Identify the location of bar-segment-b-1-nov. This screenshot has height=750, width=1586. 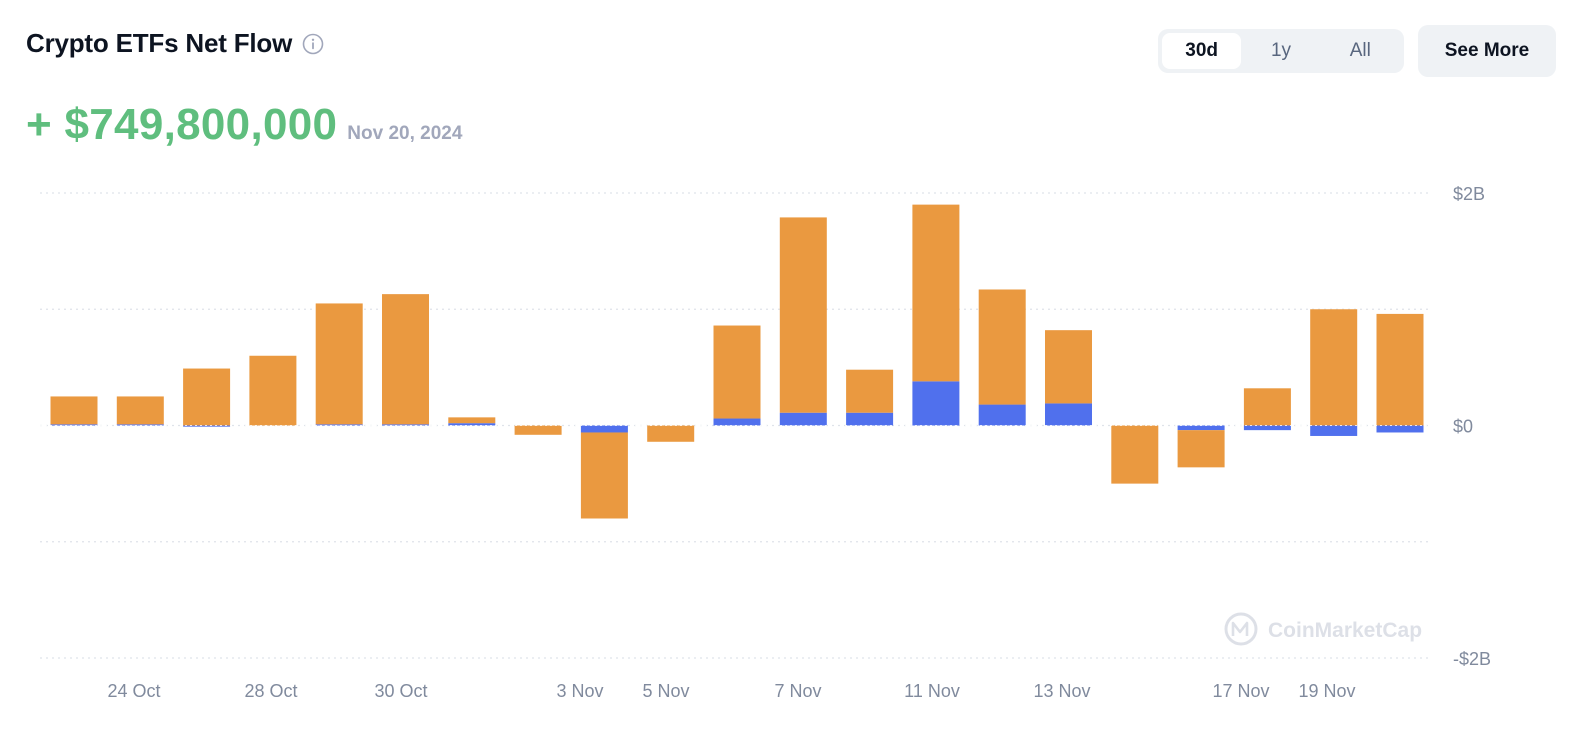
(604, 429).